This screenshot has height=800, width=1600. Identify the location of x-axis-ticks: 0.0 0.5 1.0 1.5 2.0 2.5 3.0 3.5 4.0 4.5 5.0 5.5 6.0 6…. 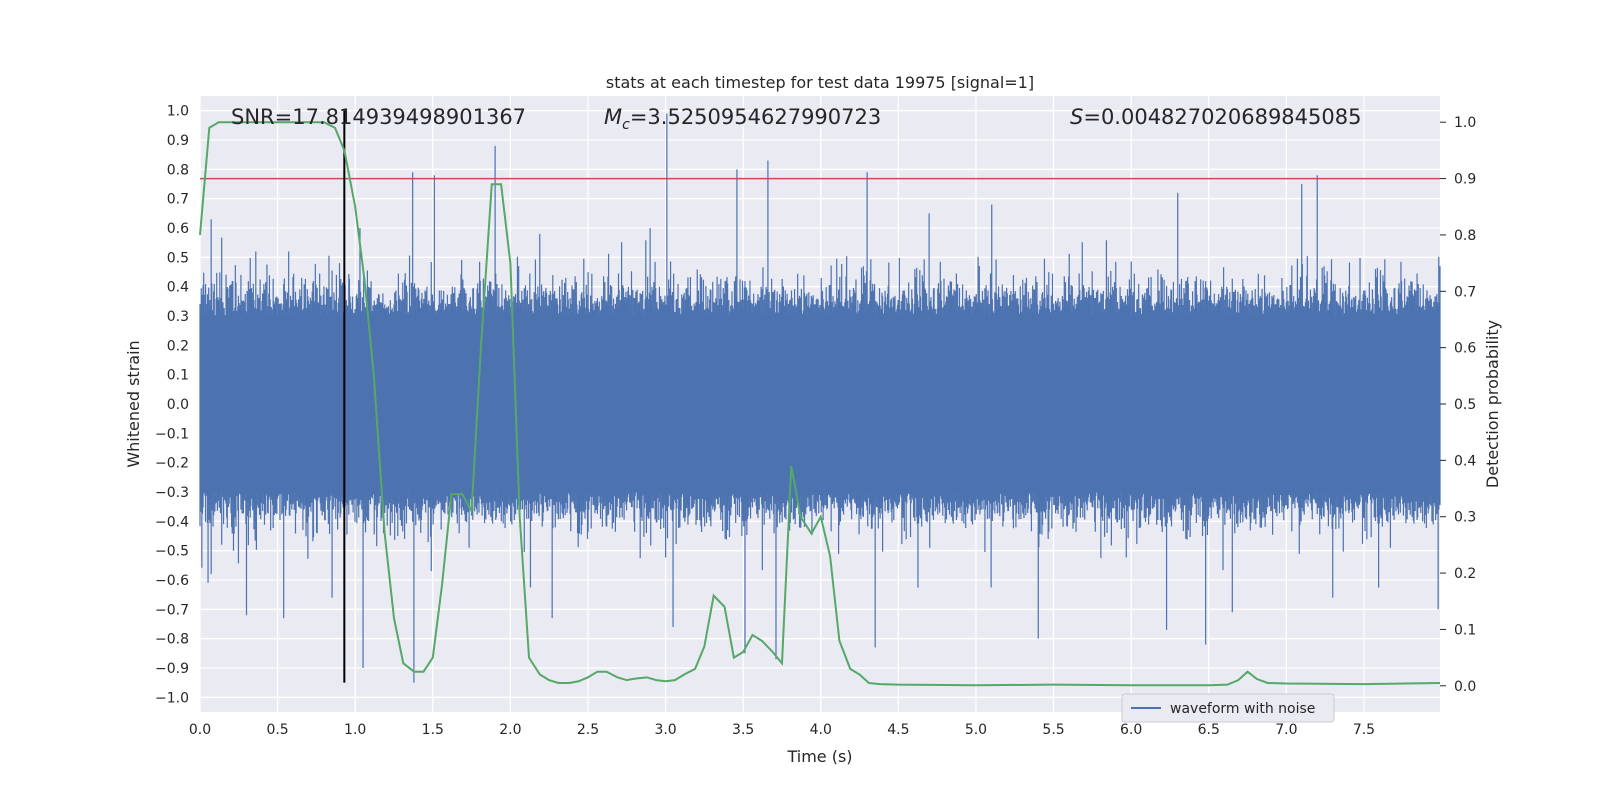
(782, 730).